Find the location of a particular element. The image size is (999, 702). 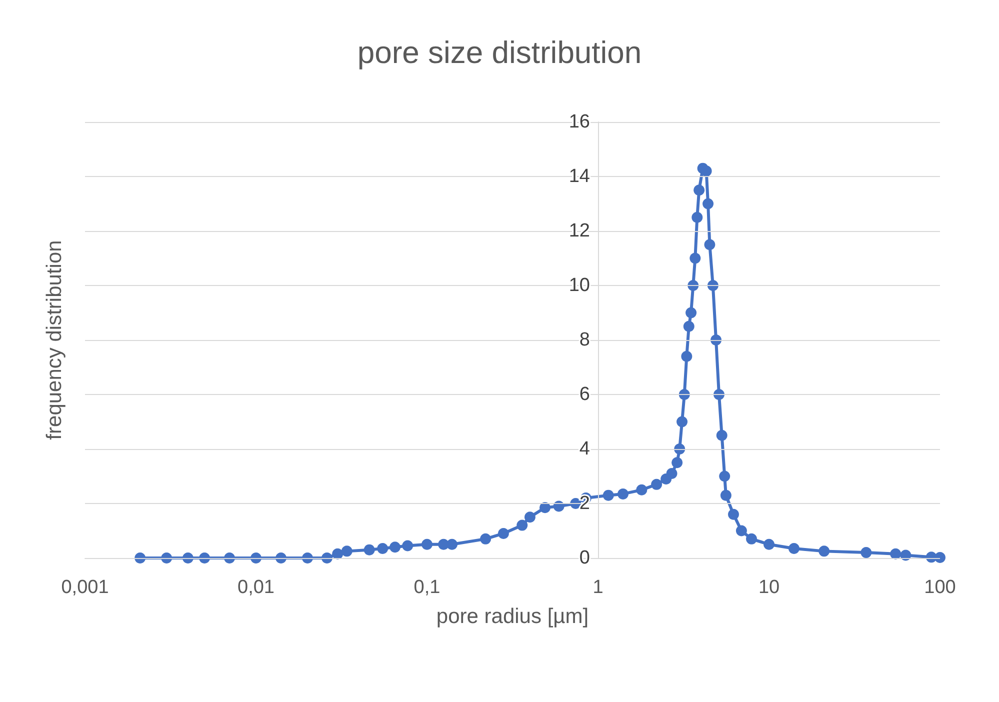

y-axis-title: frequency distribution is located at coordinates (54, 340).